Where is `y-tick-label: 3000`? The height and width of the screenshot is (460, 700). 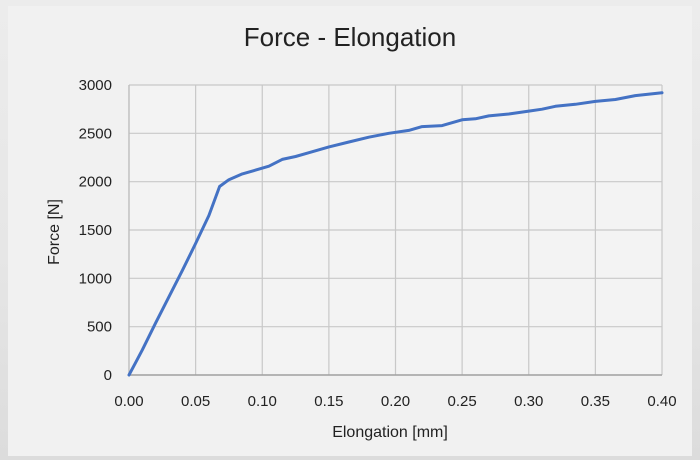 y-tick-label: 3000 is located at coordinates (95, 85).